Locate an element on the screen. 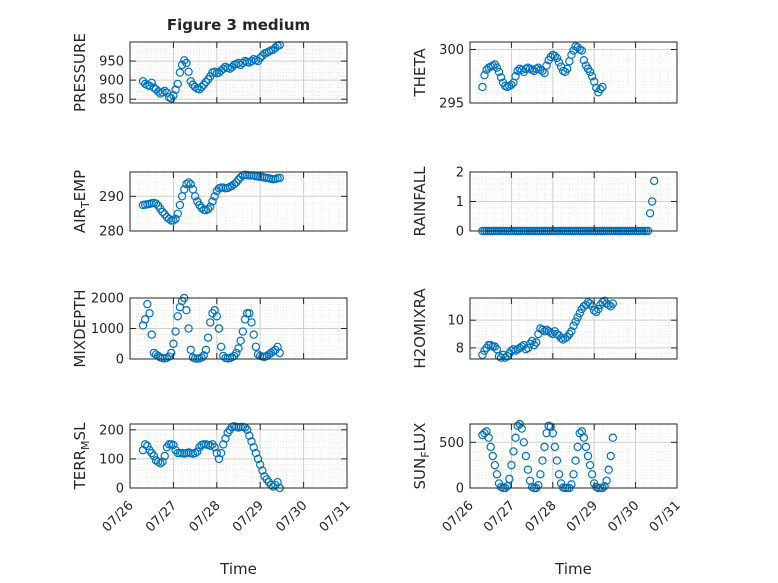 This screenshot has height=583, width=778. x-tick-label: 07/26 is located at coordinates (458, 516).